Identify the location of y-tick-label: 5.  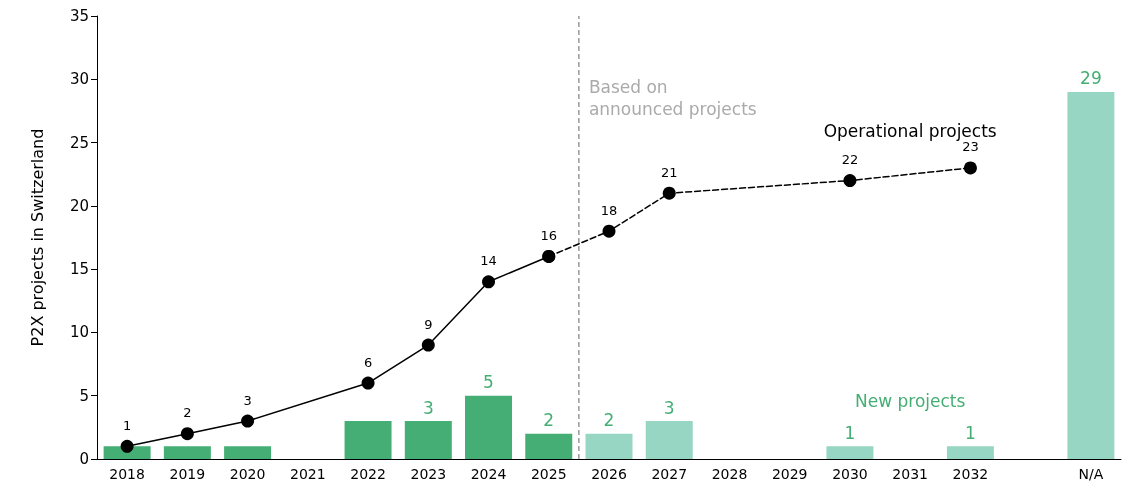
(84, 395).